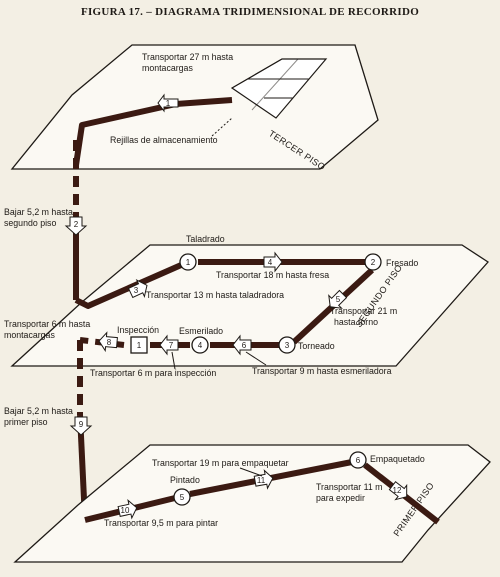  I want to click on operation-6-empaquetado, so click(358, 460).